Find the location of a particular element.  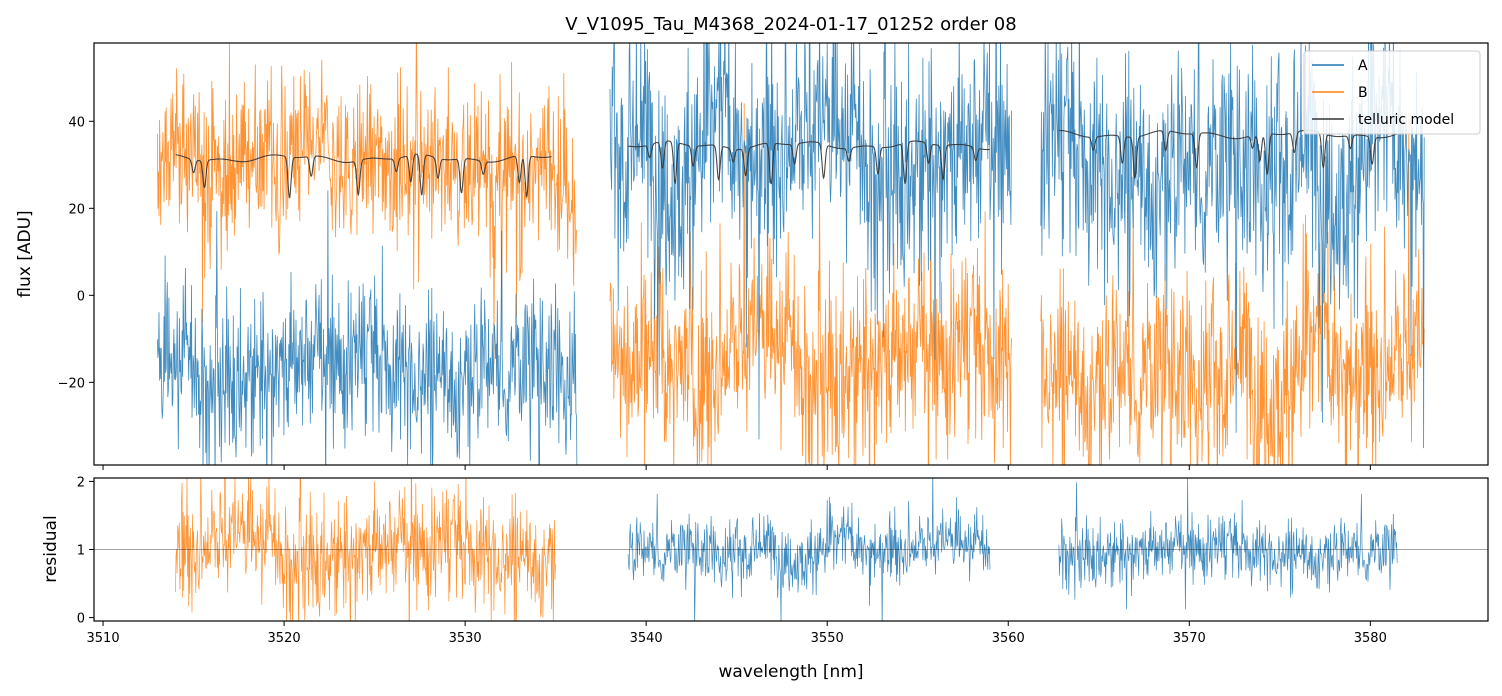

residual-x-tick: 3530 is located at coordinates (465, 633).